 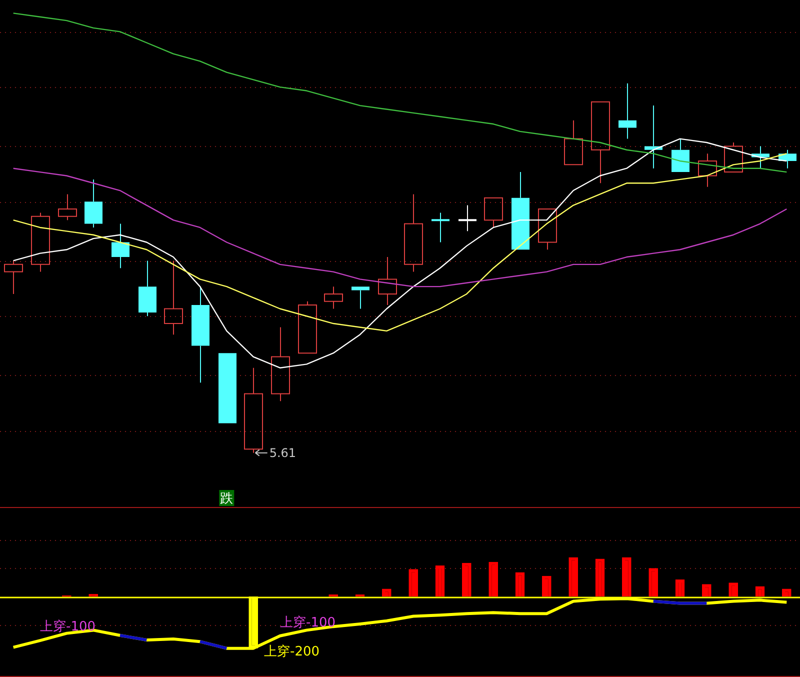 I want to click on annotation: 5.61, so click(x=282, y=453).